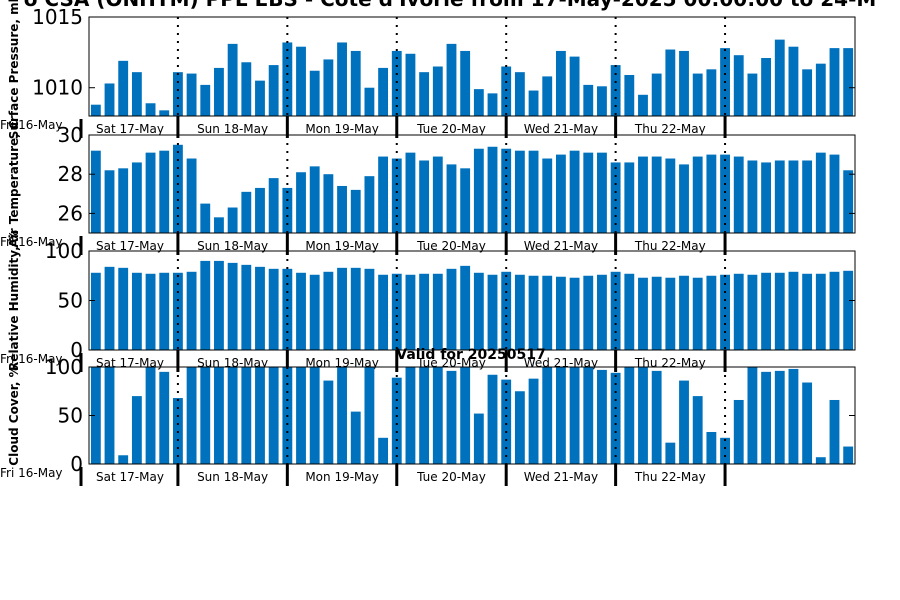 Image resolution: width=900 pixels, height=600 pixels. Describe the element at coordinates (70, 174) in the screenshot. I see `ytick-label-2: 28` at that location.